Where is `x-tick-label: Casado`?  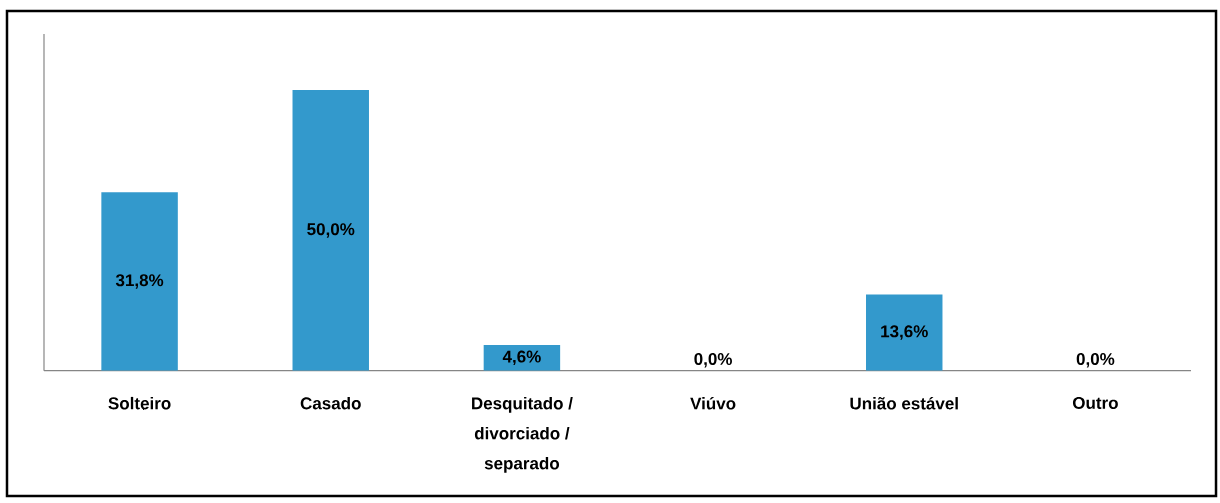 x-tick-label: Casado is located at coordinates (330, 403).